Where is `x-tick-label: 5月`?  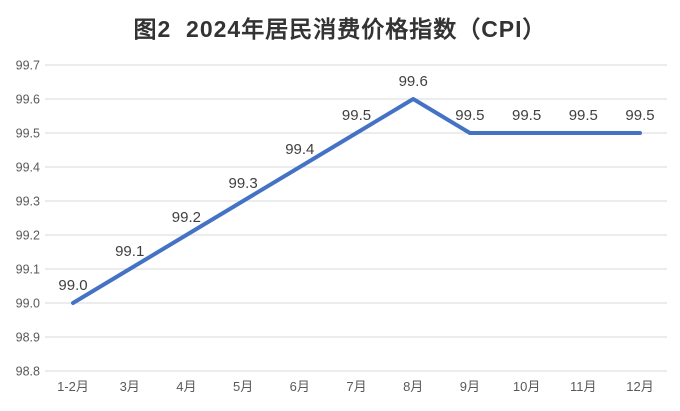 x-tick-label: 5月 is located at coordinates (243, 386).